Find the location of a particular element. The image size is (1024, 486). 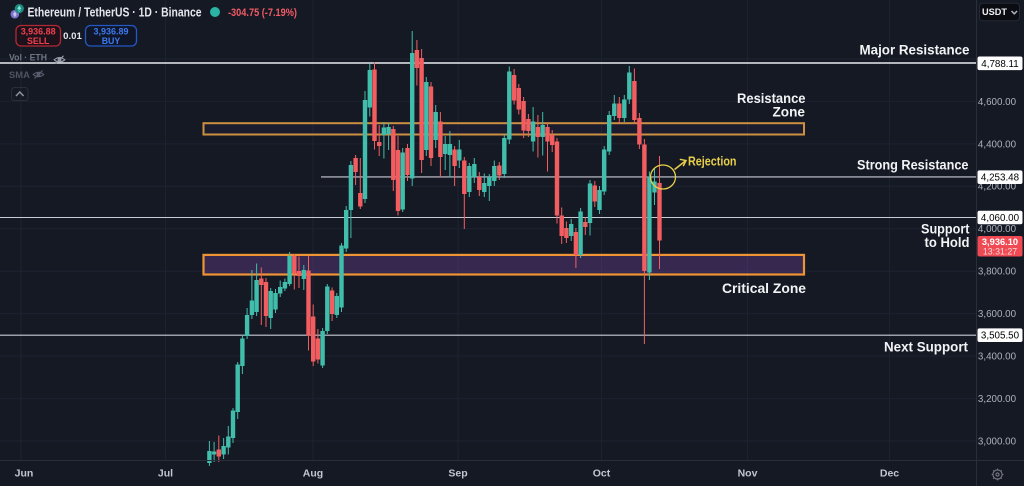

svg-text: 3,800.00 is located at coordinates (997, 272).